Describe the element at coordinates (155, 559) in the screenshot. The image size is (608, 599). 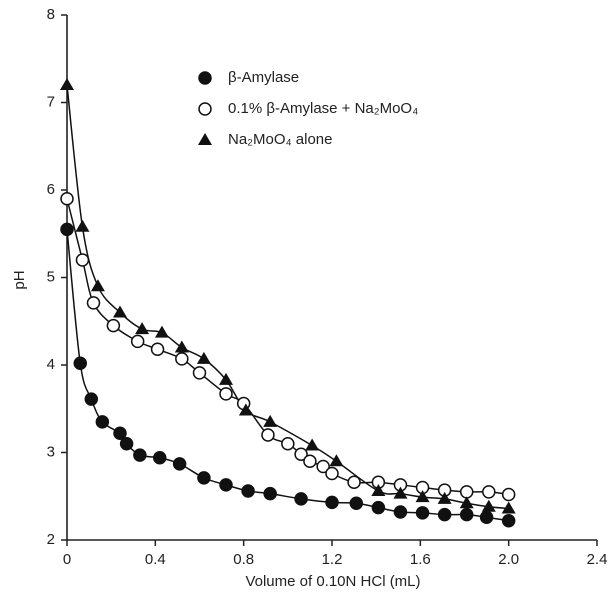
I see `x-tick-label: 0.4` at that location.